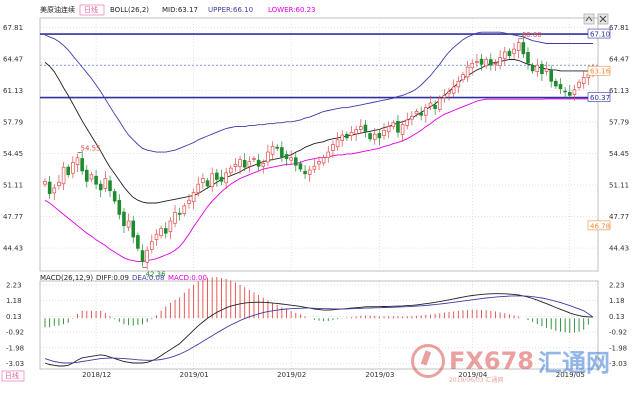  Describe the element at coordinates (13, 59) in the screenshot. I see `y-tick-label-left: 64.47` at that location.